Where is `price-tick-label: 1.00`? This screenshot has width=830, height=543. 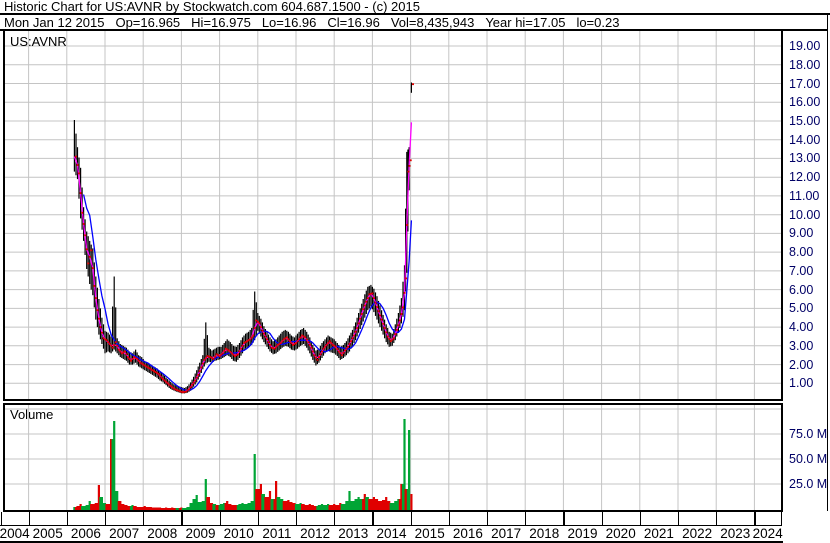
price-tick-label: 1.00 is located at coordinates (801, 383).